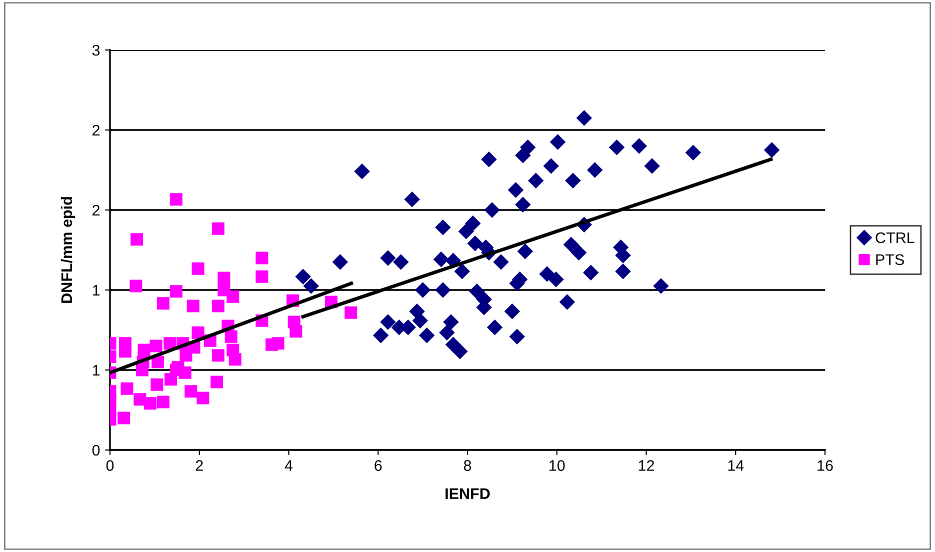  What do you see at coordinates (736, 465) in the screenshot?
I see `x-tick-label: 14` at bounding box center [736, 465].